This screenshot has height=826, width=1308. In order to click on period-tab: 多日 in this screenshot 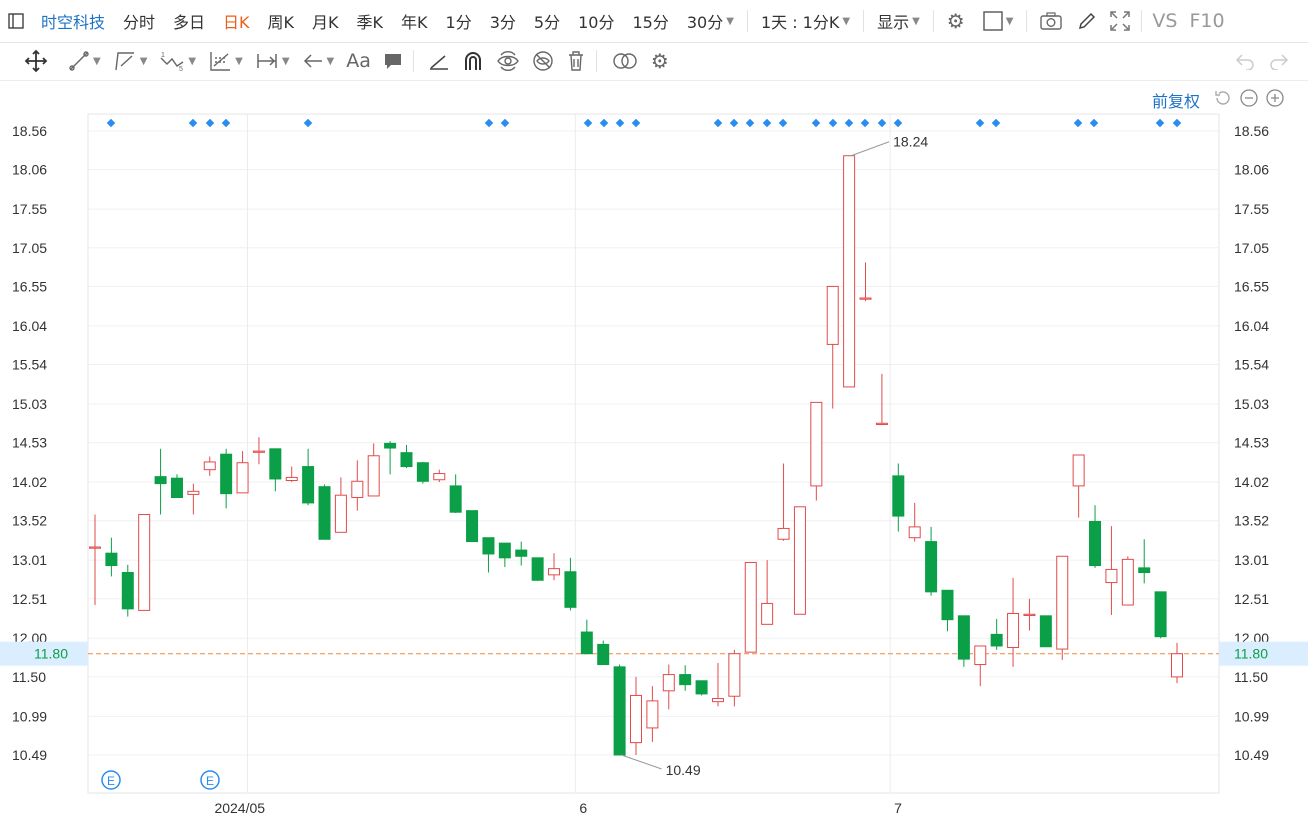, I will do `click(189, 22)`.